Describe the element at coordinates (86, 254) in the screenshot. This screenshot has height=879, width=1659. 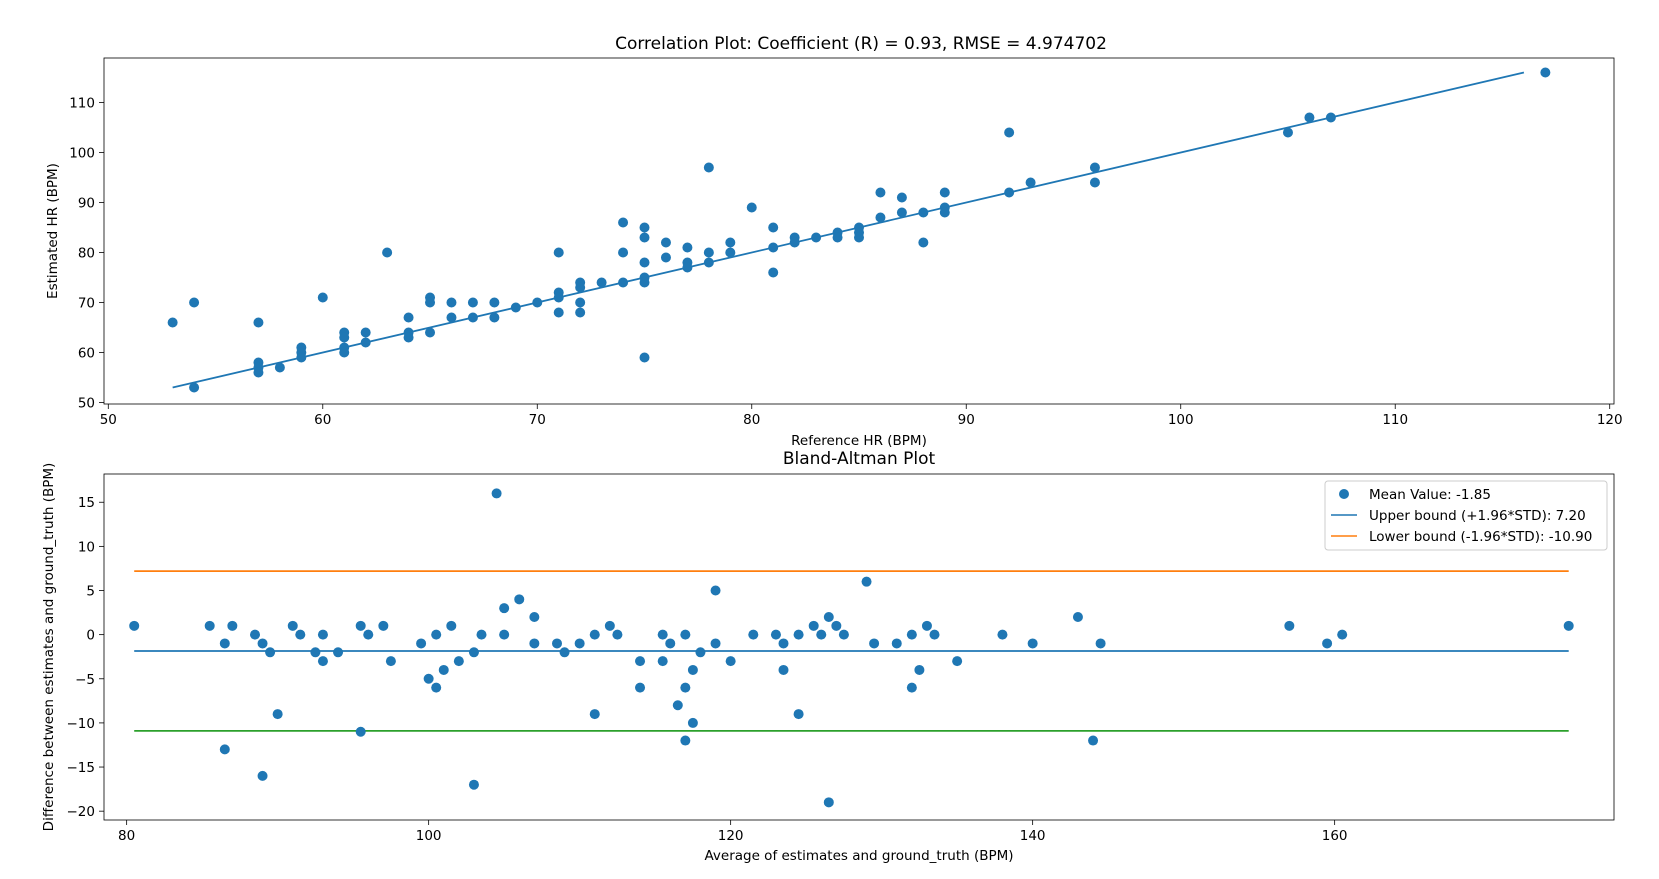
I see `y-tick-label: 80` at that location.